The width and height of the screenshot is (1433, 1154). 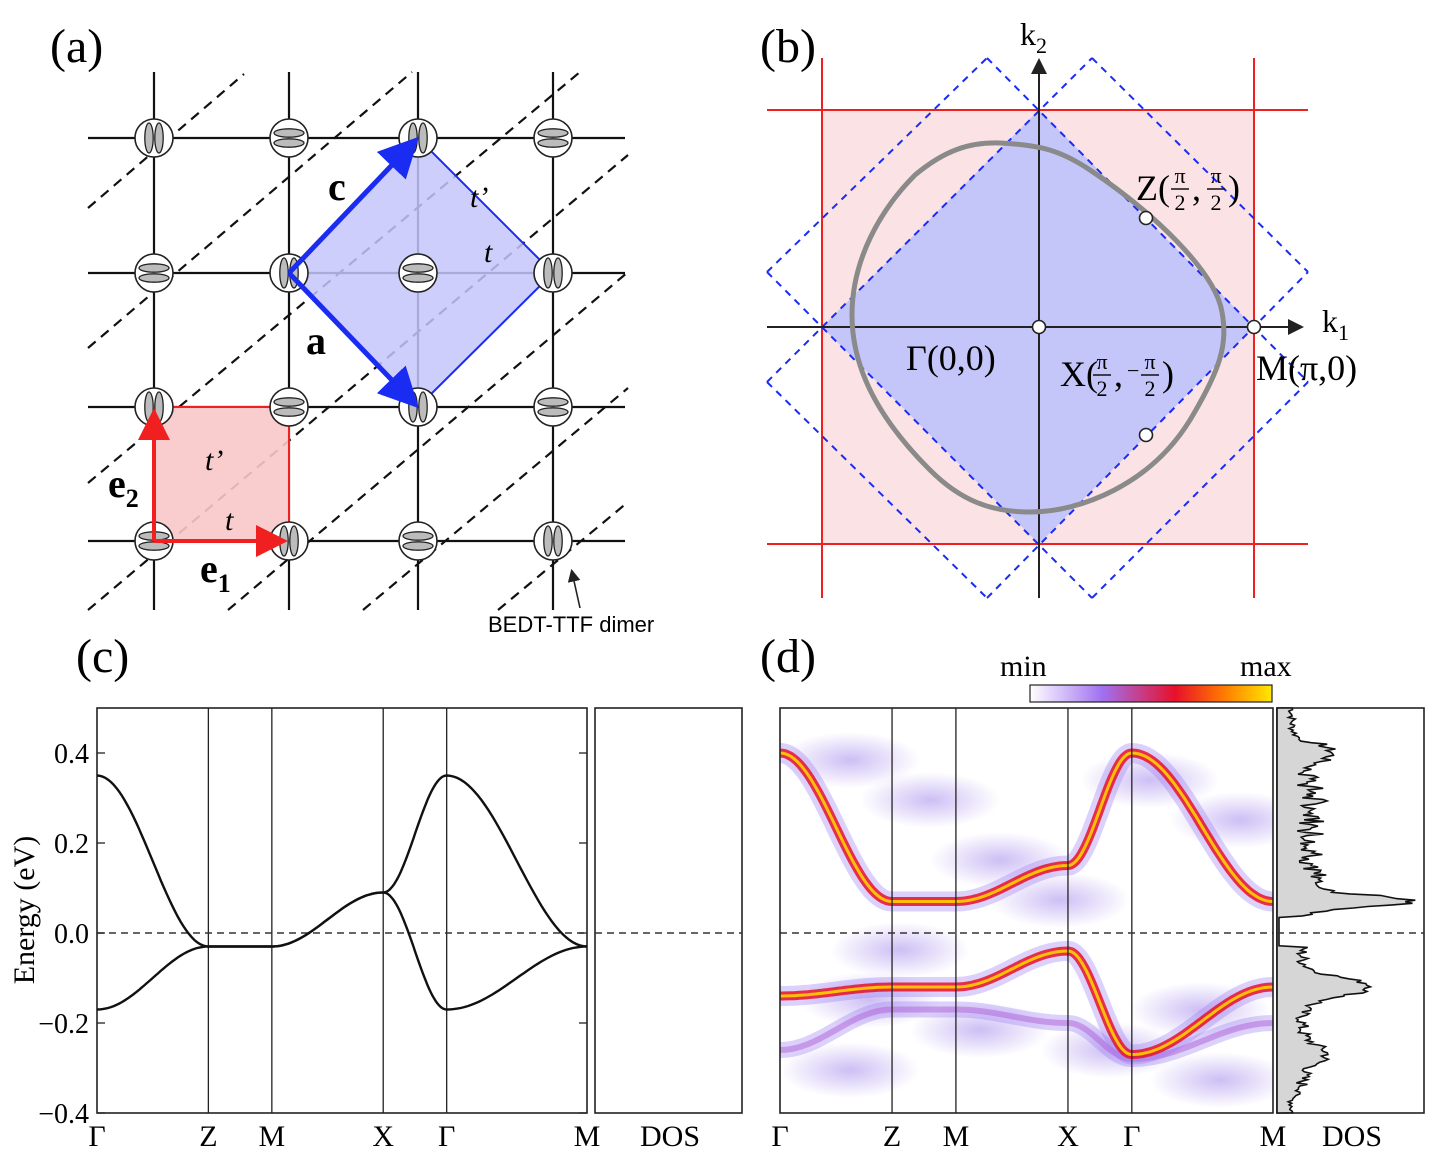 What do you see at coordinates (1033, 37) in the screenshot?
I see `k2-axis-label: k2` at bounding box center [1033, 37].